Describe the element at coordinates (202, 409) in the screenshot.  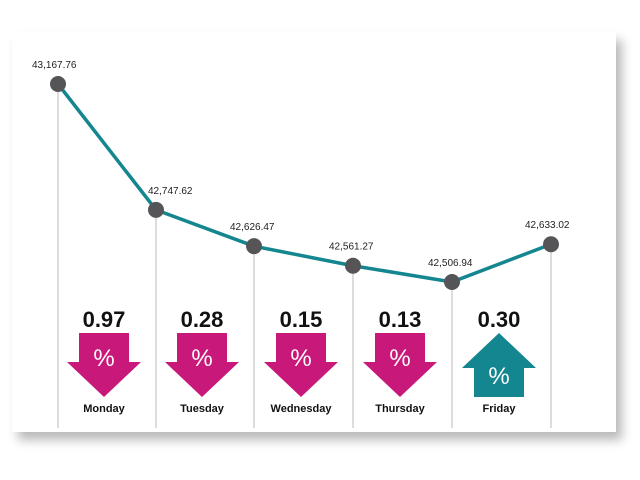
I see `day-label-1: Tuesday` at that location.